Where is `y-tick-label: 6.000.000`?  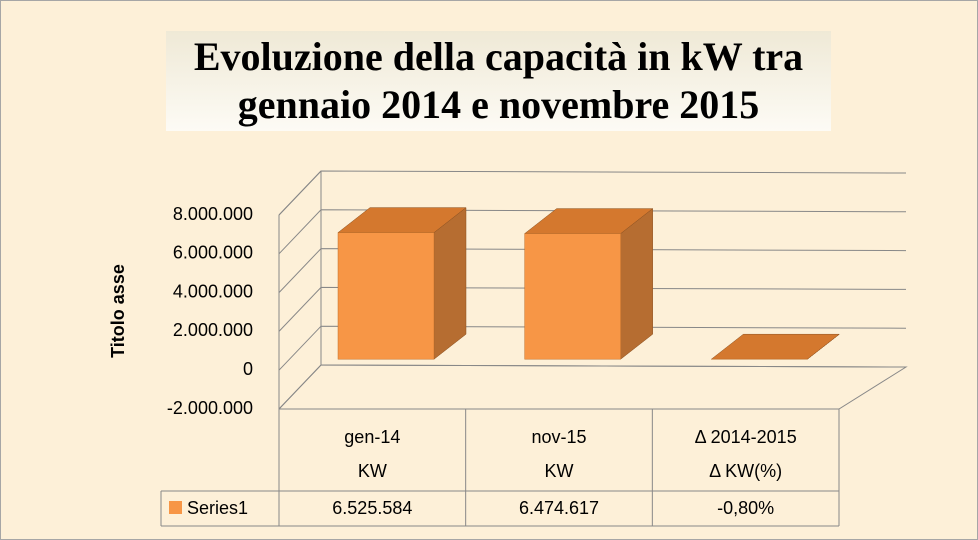
y-tick-label: 6.000.000 is located at coordinates (213, 253).